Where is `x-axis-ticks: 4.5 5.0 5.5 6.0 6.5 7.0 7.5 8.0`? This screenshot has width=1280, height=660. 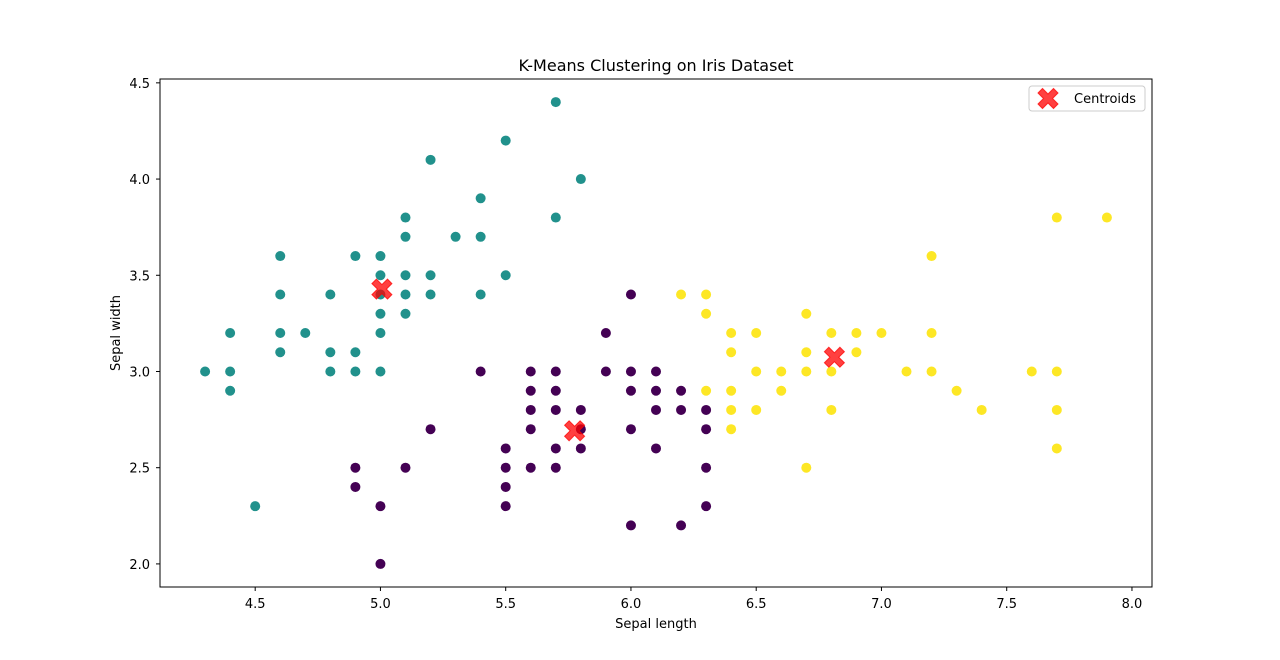 x-axis-ticks: 4.5 5.0 5.5 6.0 6.5 7.0 7.5 8.0 is located at coordinates (693, 599).